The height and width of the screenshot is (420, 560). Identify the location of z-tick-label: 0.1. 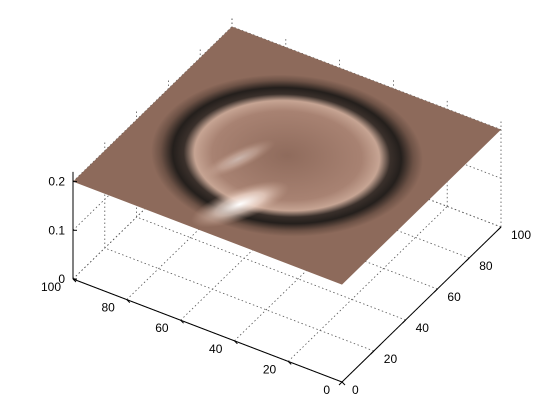
(56, 230).